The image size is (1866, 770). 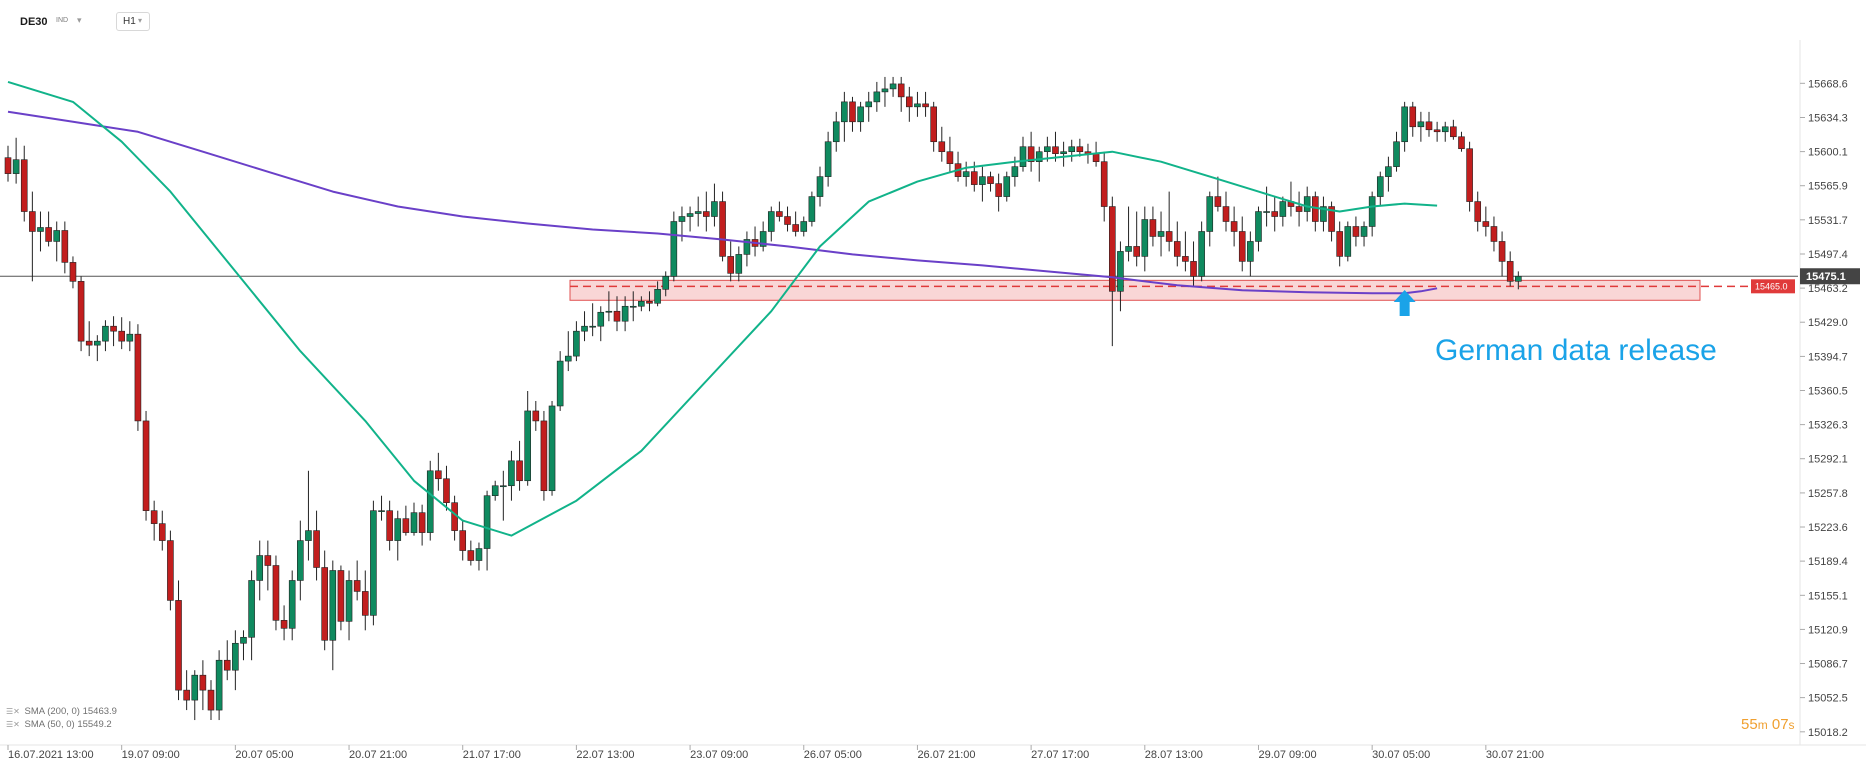 I want to click on x-tick-label: 30.07 21:00, so click(x=1515, y=755).